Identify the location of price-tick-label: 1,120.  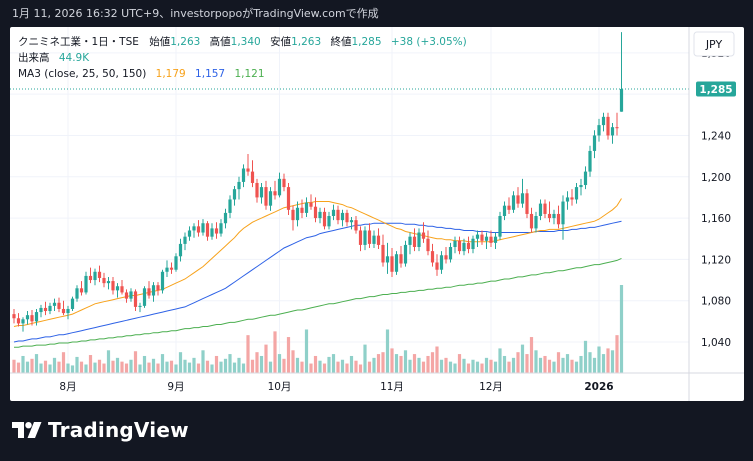
(716, 260).